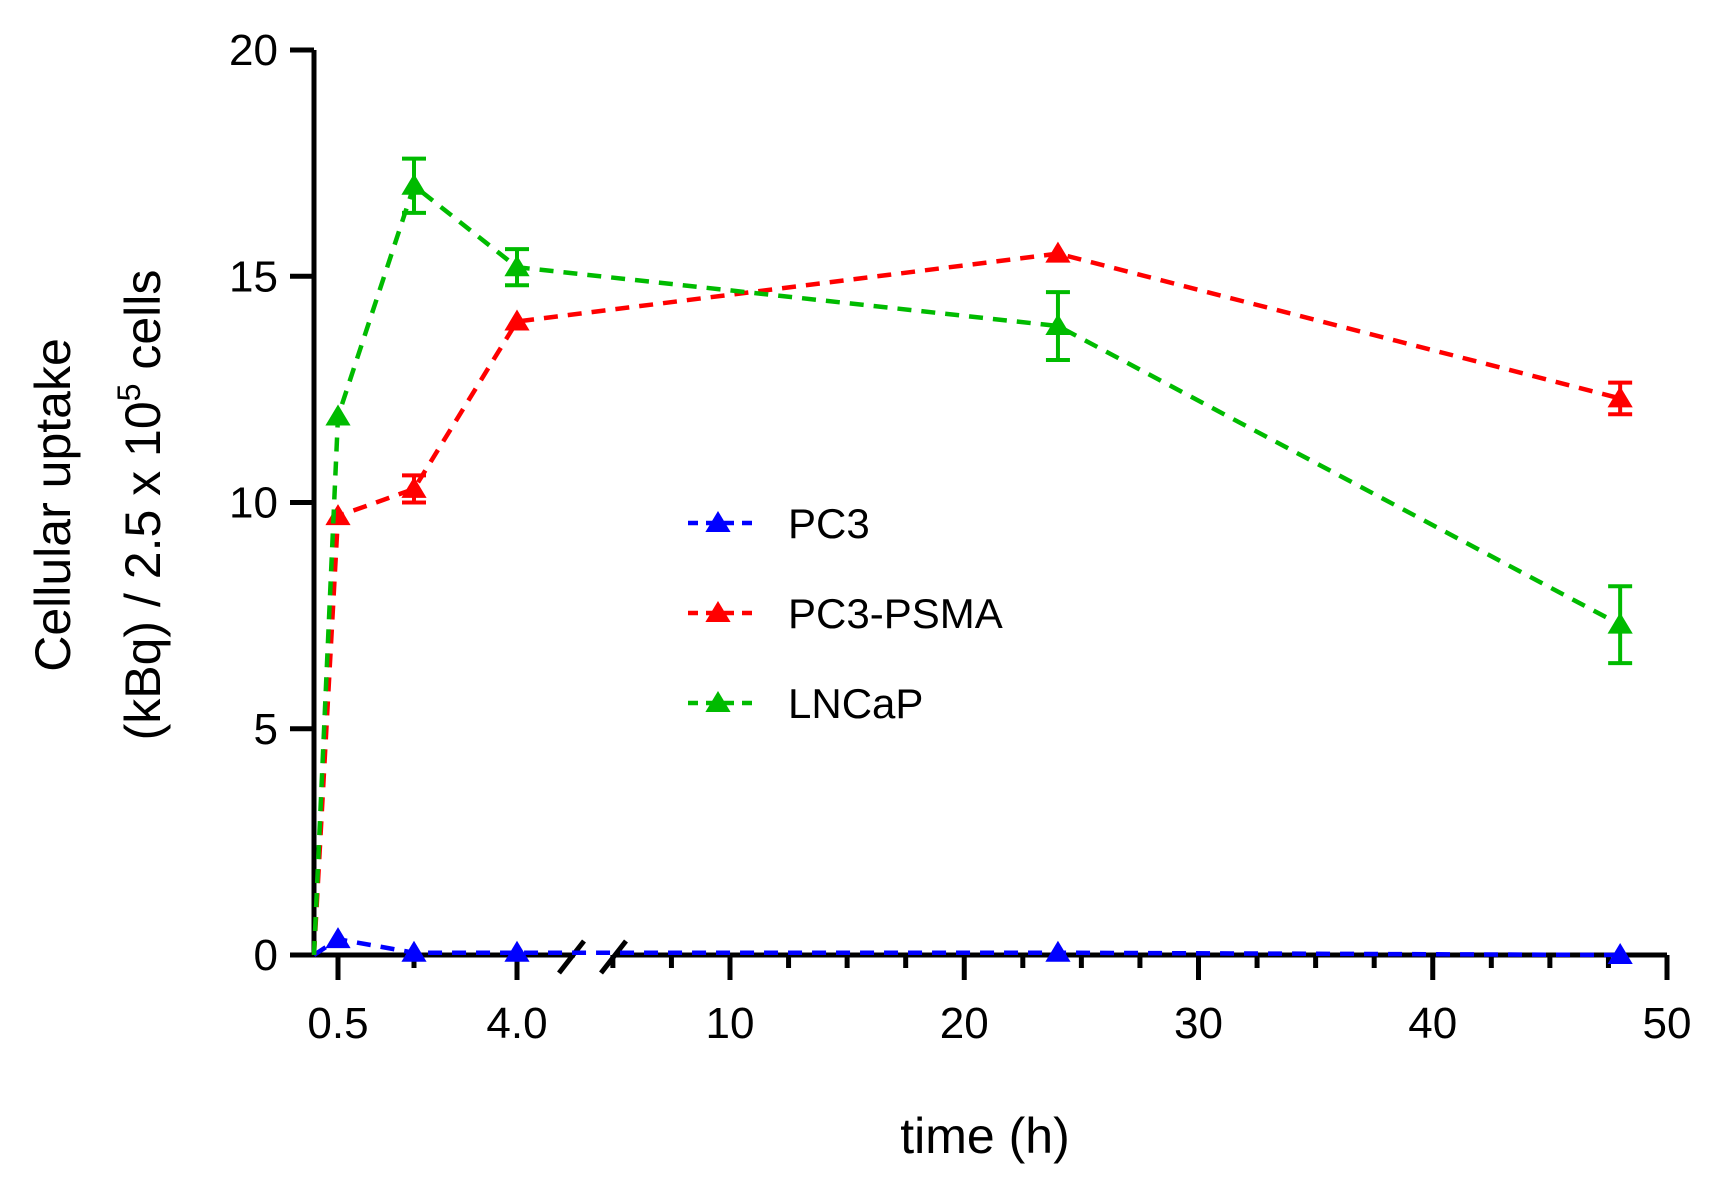 The width and height of the screenshot is (1717, 1196). Describe the element at coordinates (895, 613) in the screenshot. I see `legend-label-pc3-psma: PC3-PSMA` at that location.